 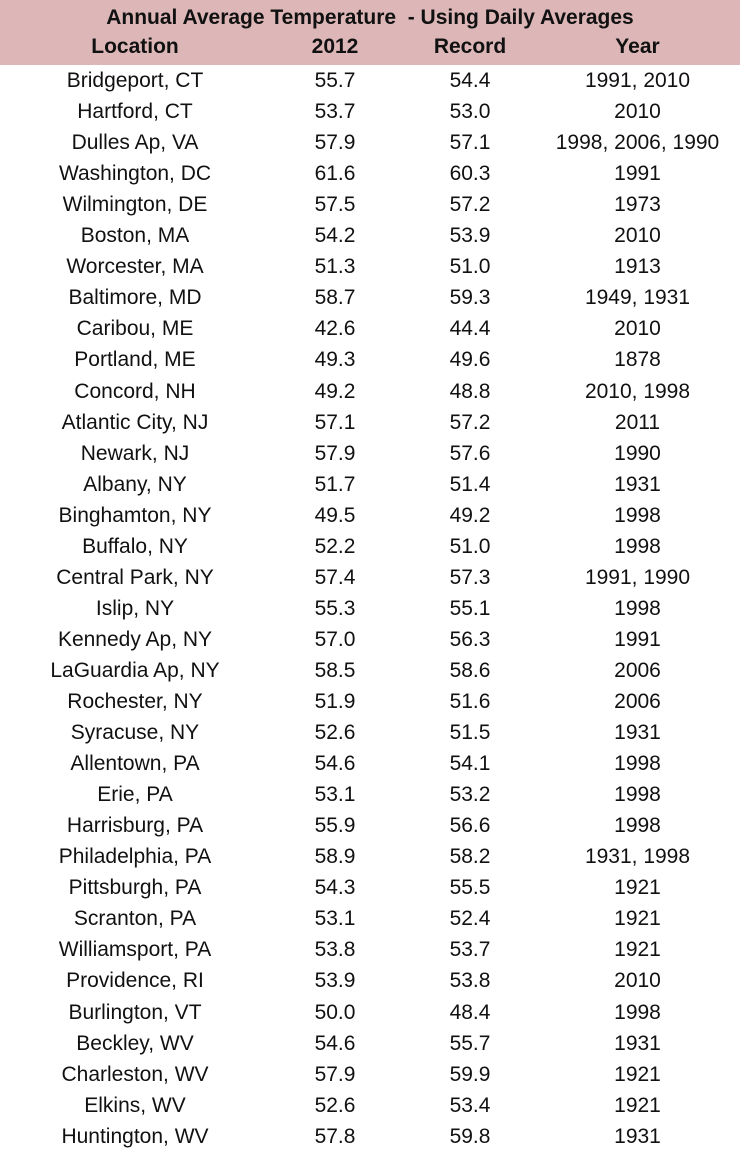 What do you see at coordinates (637, 205) in the screenshot?
I see `record-year-cell: 1973` at bounding box center [637, 205].